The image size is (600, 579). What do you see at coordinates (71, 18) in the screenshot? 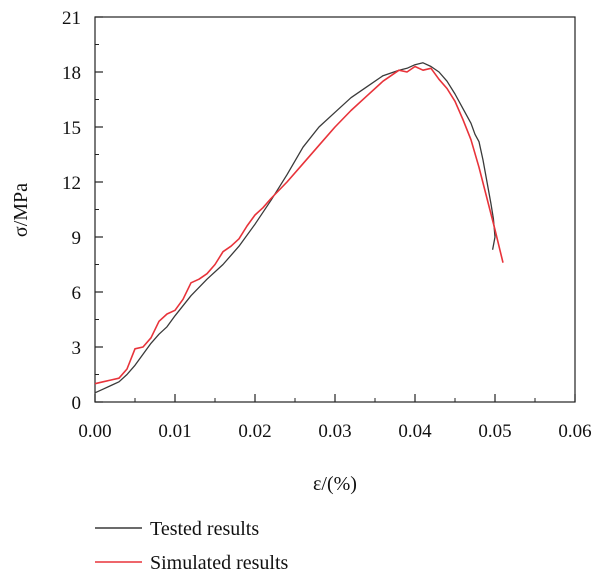
I see `y-tick-label: 21` at bounding box center [71, 18].